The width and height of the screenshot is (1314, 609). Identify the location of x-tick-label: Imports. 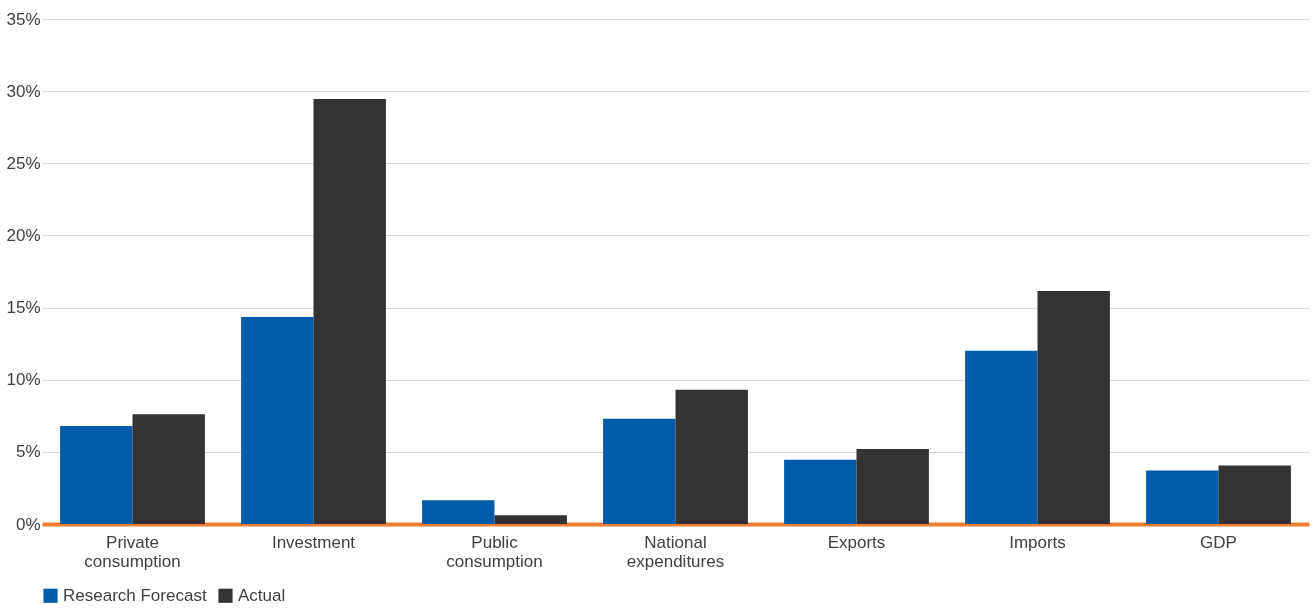
(1037, 542).